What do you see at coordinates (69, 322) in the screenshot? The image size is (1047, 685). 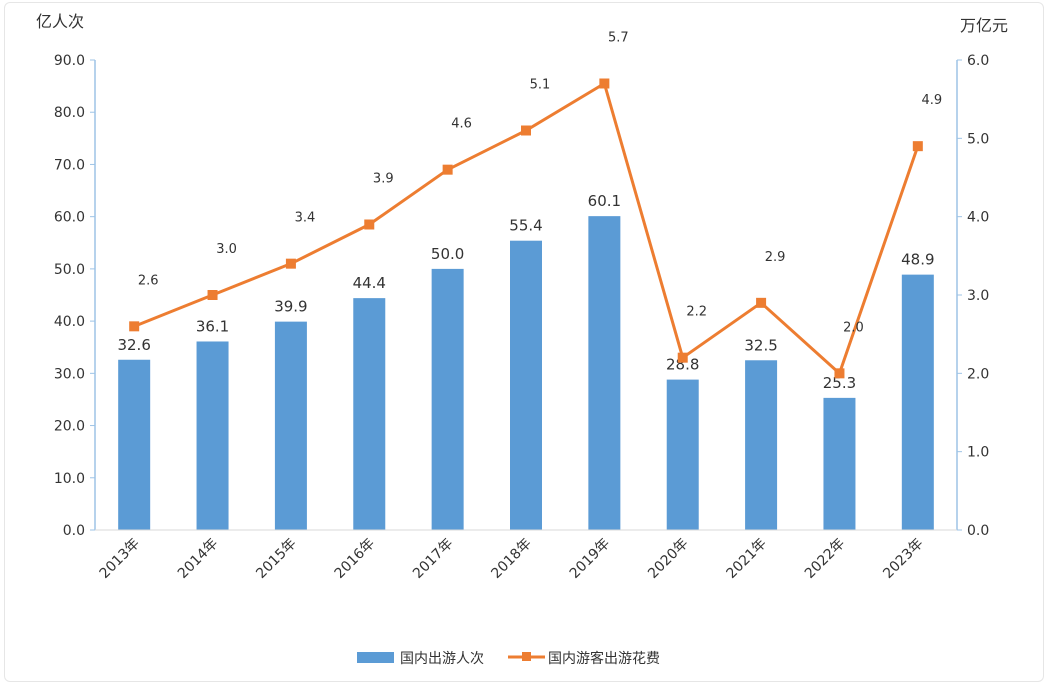 I see `left-axis-tick-label: 40.0` at bounding box center [69, 322].